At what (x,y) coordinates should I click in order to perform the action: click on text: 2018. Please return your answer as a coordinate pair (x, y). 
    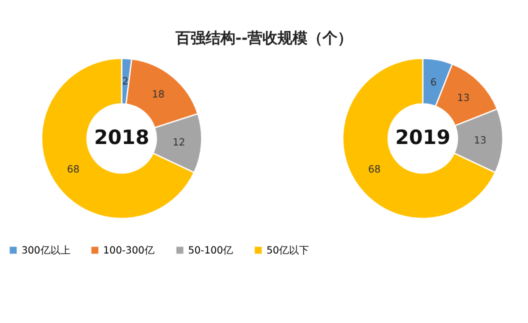
    Looking at the image, I should click on (122, 138).